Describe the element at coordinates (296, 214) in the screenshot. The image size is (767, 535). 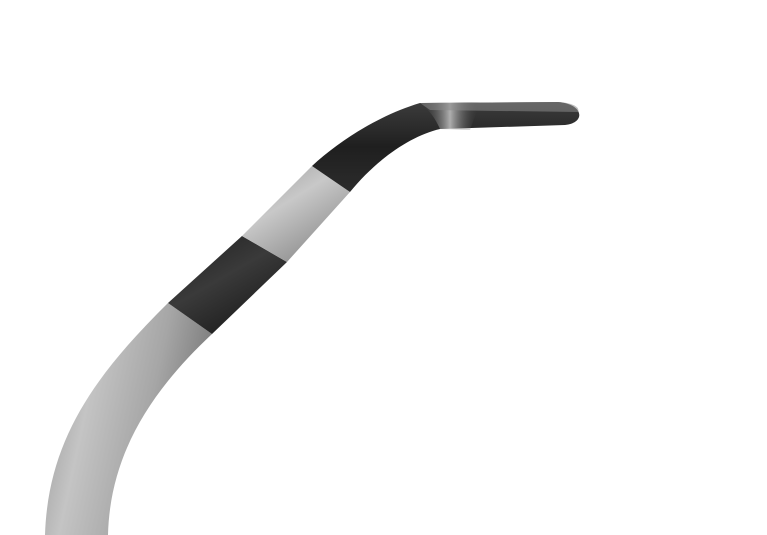
I see `upper-shaft` at that location.